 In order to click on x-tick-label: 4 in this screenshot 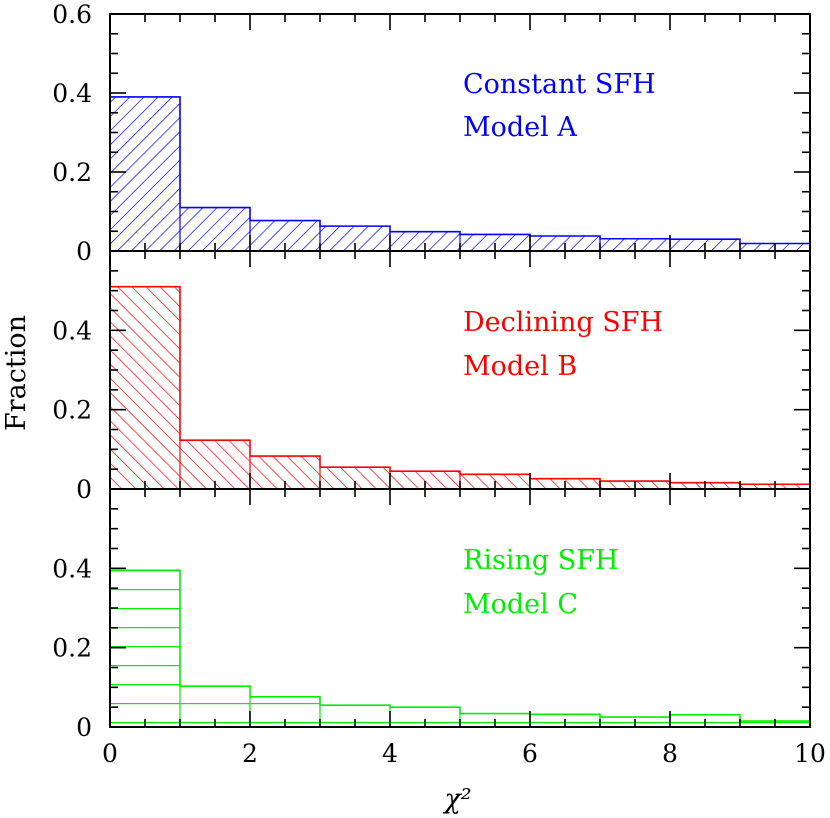, I will do `click(390, 753)`.